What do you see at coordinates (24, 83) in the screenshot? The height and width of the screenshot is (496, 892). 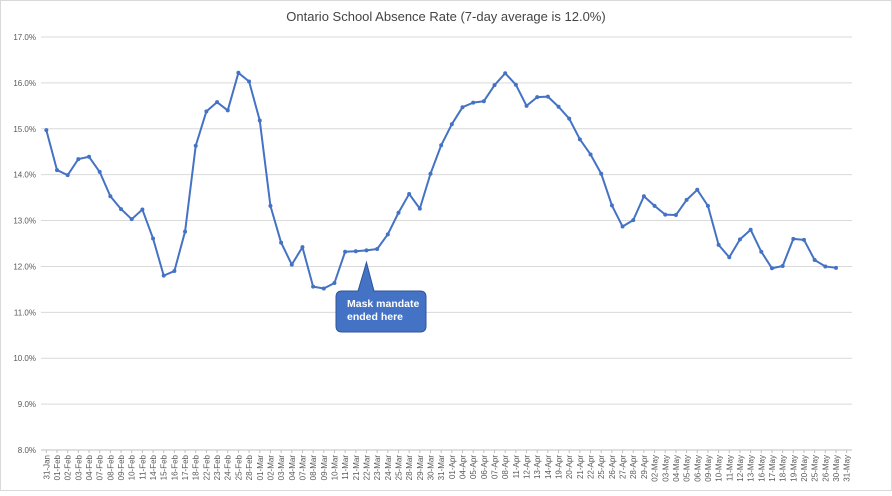 I see `y-tick-label: 16.0%` at bounding box center [24, 83].